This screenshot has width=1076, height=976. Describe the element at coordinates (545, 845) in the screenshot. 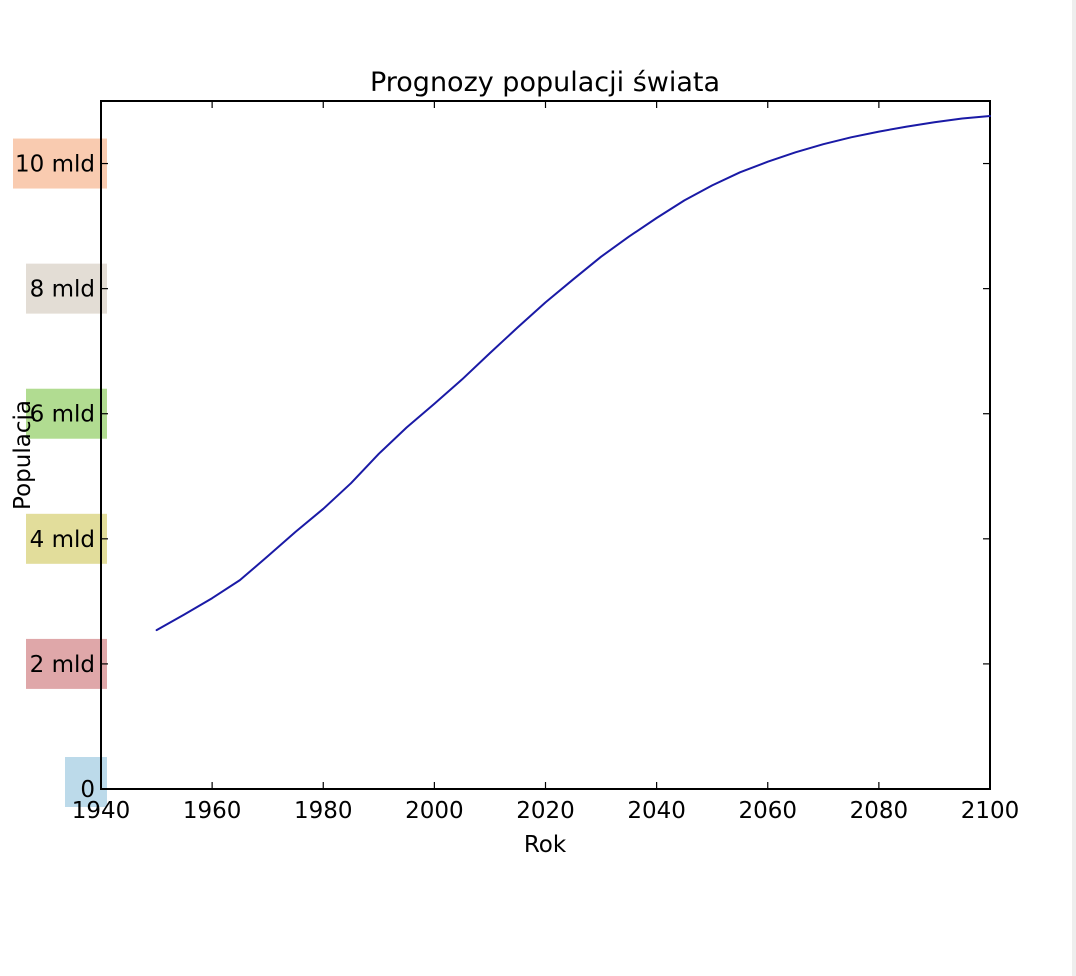

I see `x-axis-label: Rok` at that location.